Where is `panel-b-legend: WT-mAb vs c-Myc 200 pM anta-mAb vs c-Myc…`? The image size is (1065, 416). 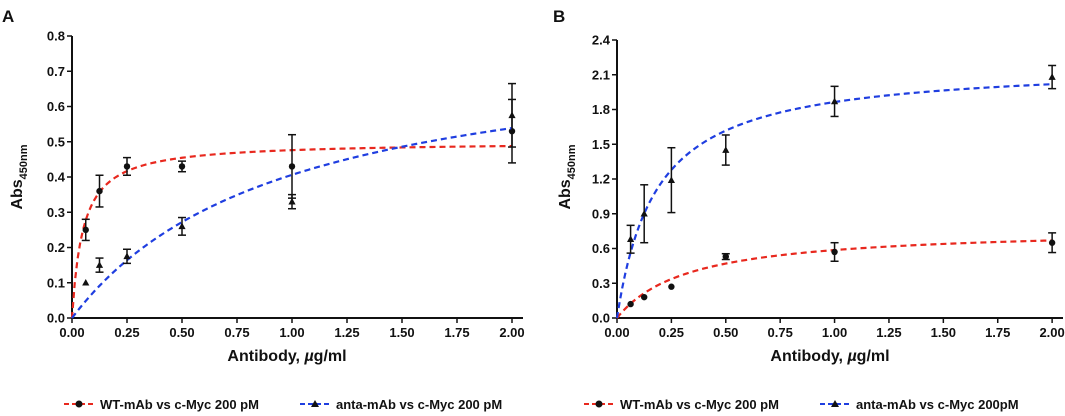 panel-b-legend: WT-mAb vs c-Myc 200 pM anta-mAb vs c-Myc… is located at coordinates (801, 404).